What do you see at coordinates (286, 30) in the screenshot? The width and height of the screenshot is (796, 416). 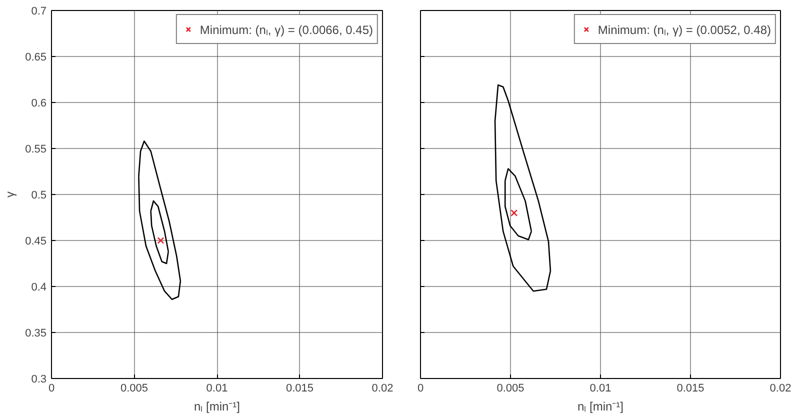 I see `legend-label: Minimum: (nₗ, γ) = (0.0066, 0.45)` at bounding box center [286, 30].